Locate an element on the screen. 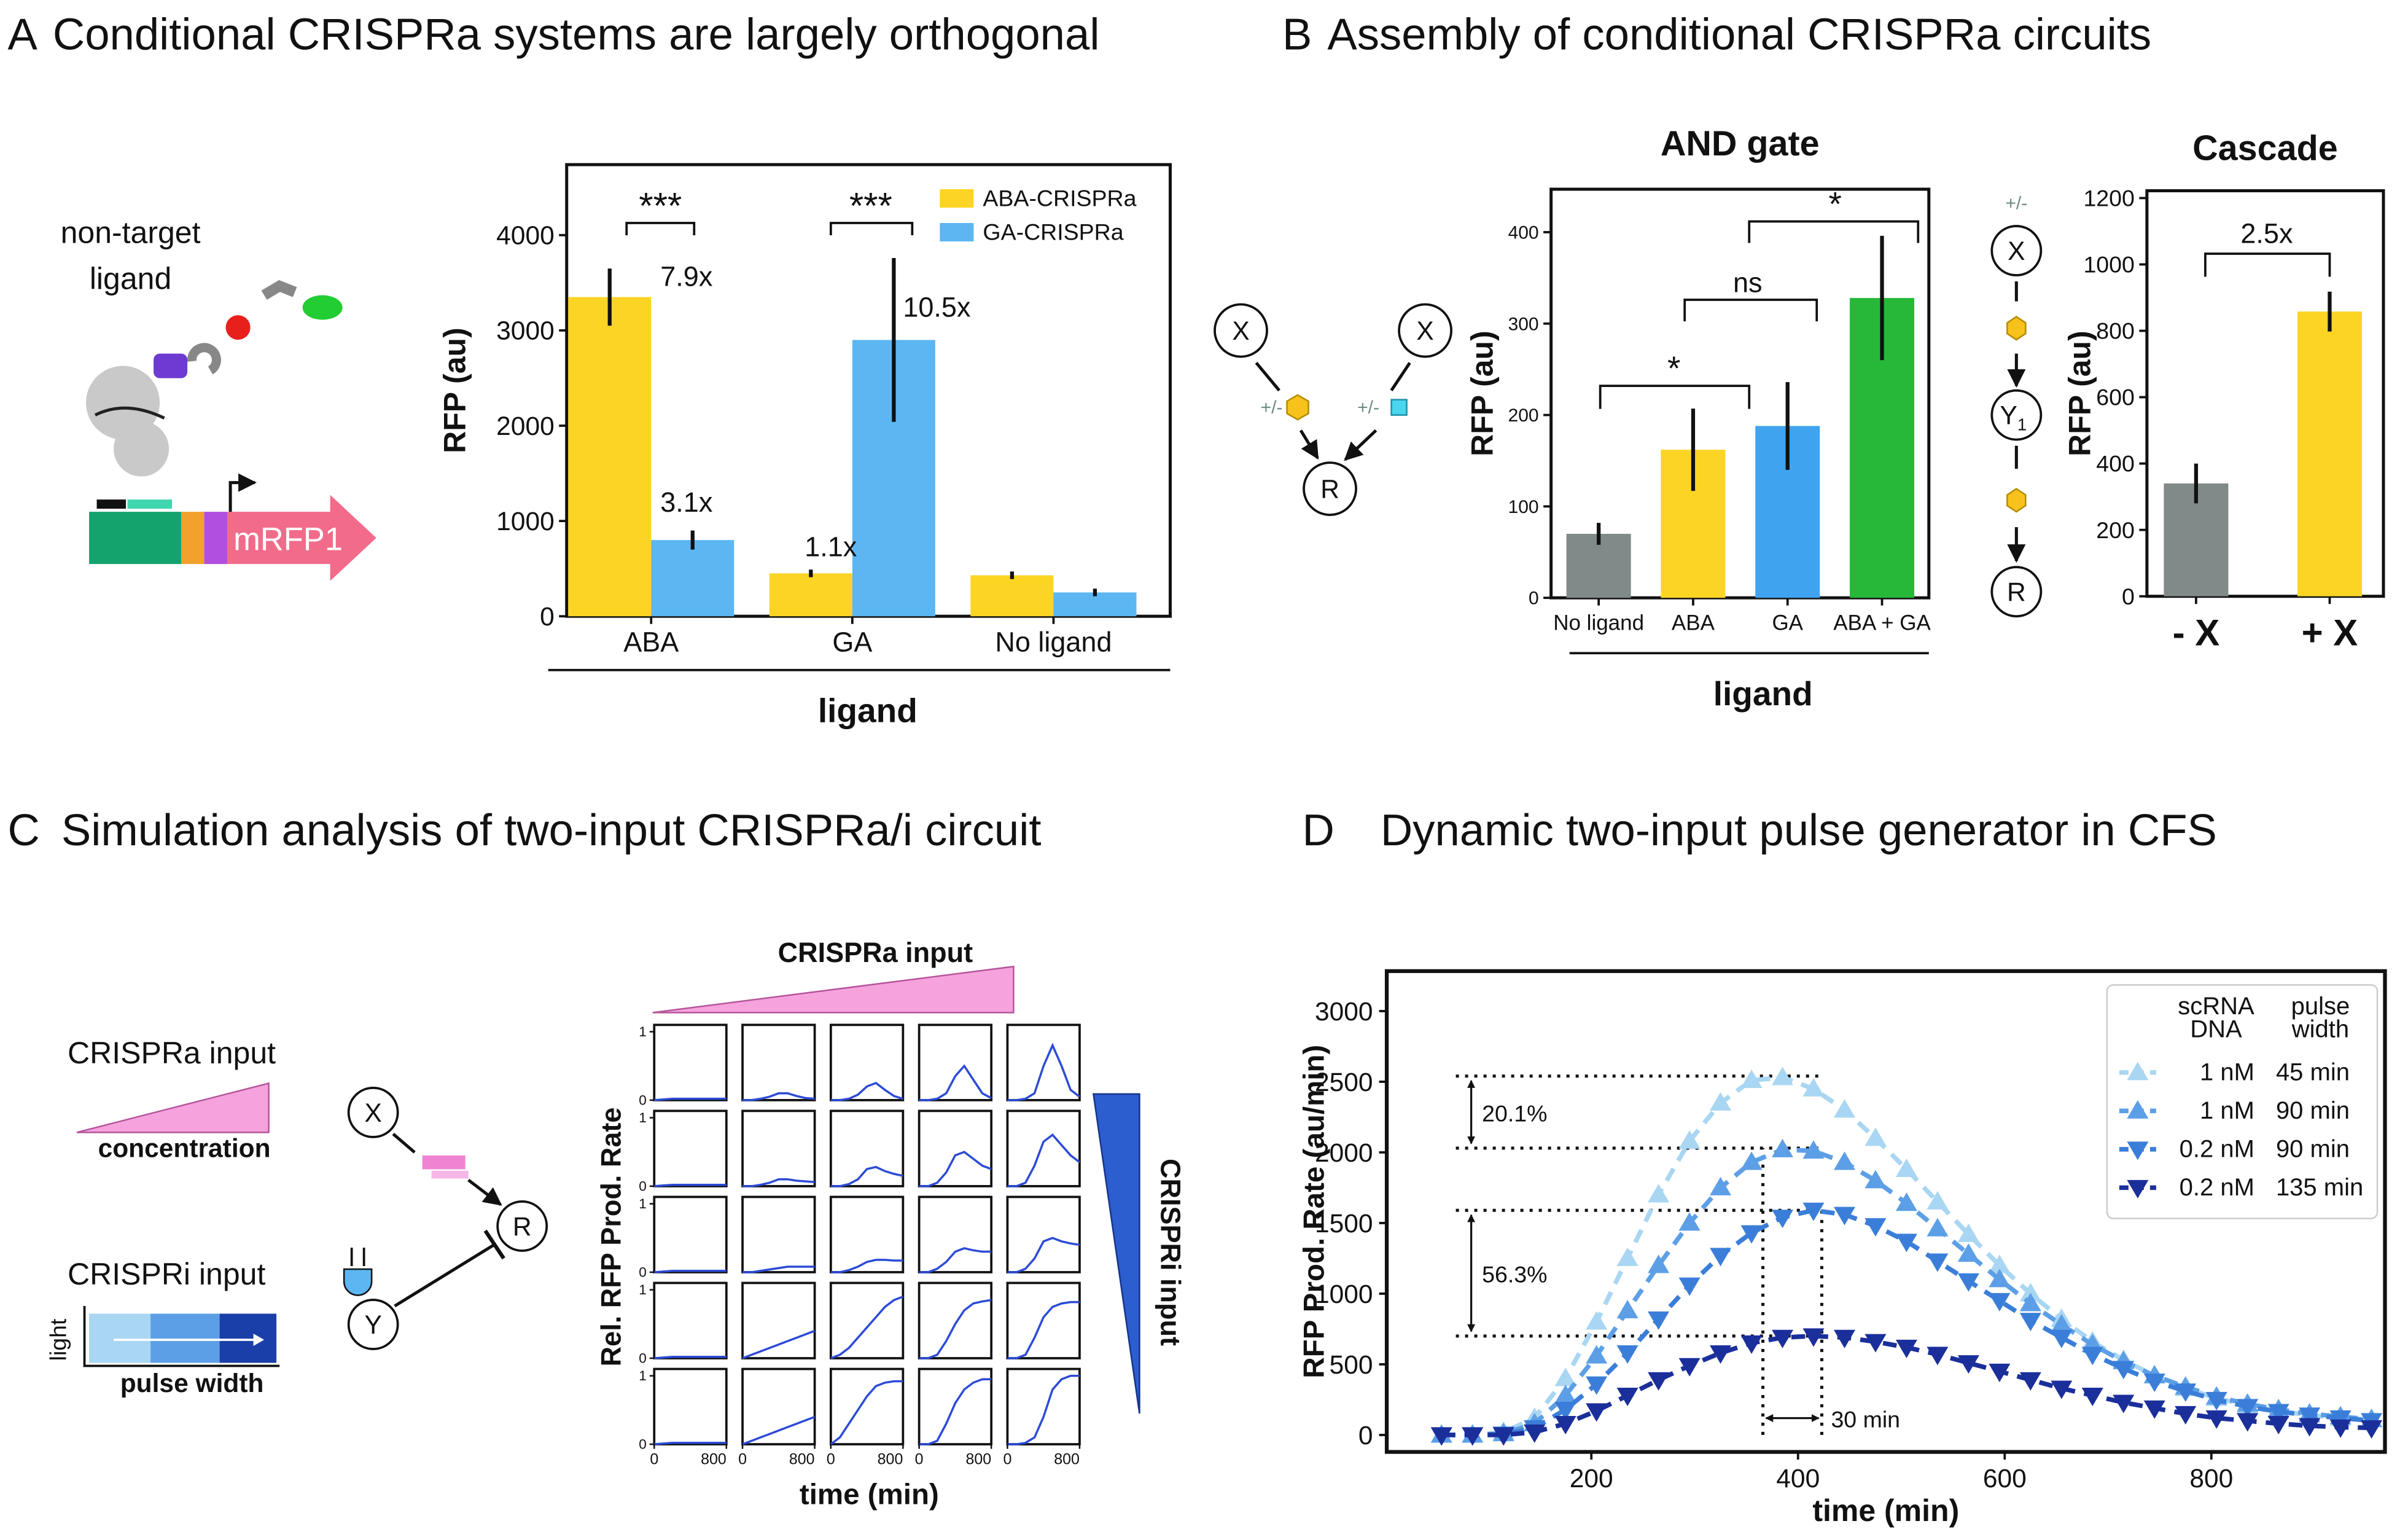  y-tick-label: 600 is located at coordinates (2115, 397).